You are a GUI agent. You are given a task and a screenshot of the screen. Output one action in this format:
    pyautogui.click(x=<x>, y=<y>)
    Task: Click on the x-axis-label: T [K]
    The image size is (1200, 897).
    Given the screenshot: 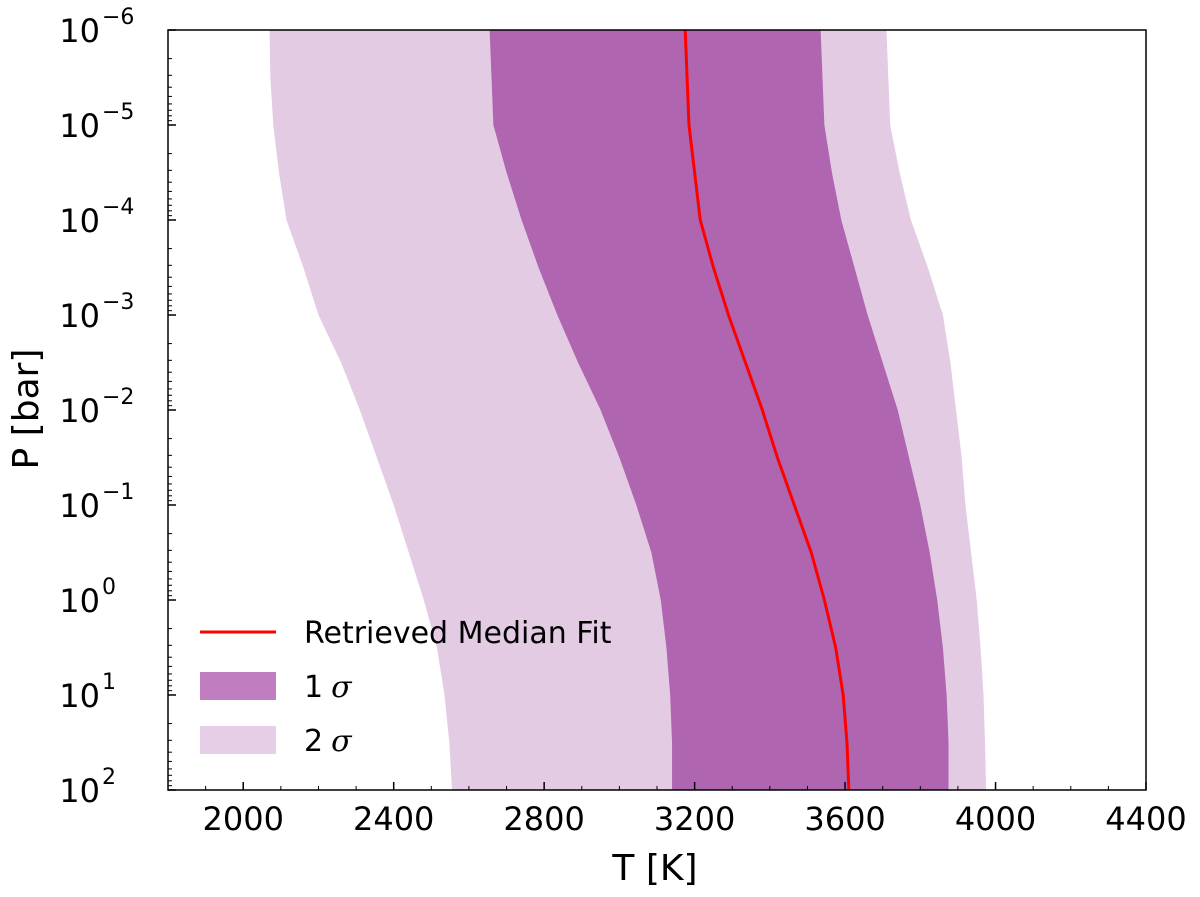 What is the action you would take?
    pyautogui.click(x=654, y=868)
    